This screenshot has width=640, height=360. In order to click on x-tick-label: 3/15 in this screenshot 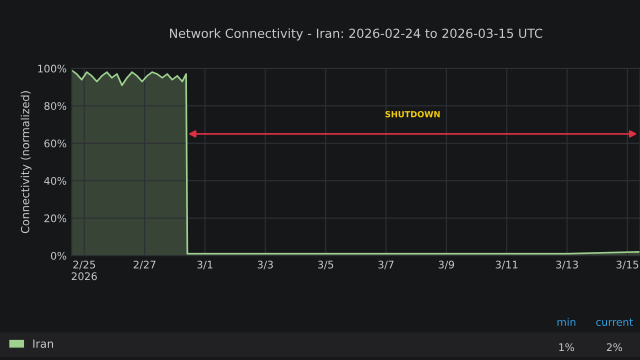, I will do `click(627, 265)`.